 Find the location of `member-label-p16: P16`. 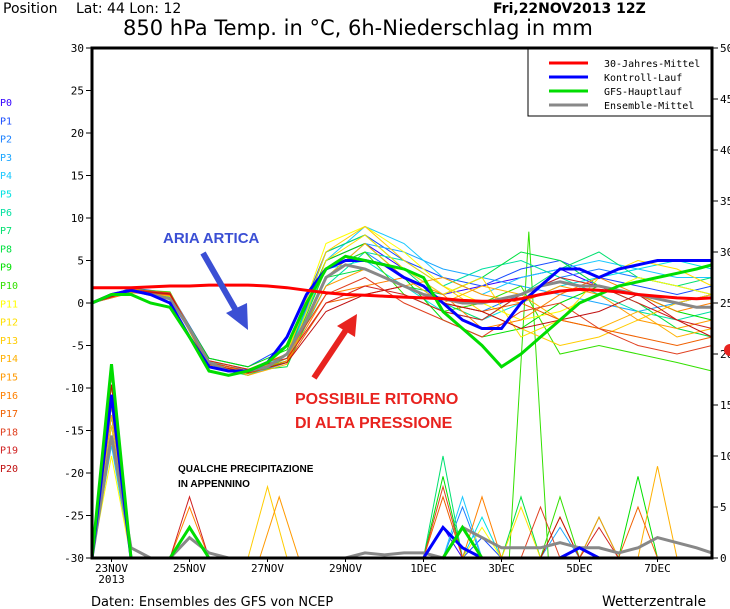

member-label-p16: P16 is located at coordinates (9, 396).